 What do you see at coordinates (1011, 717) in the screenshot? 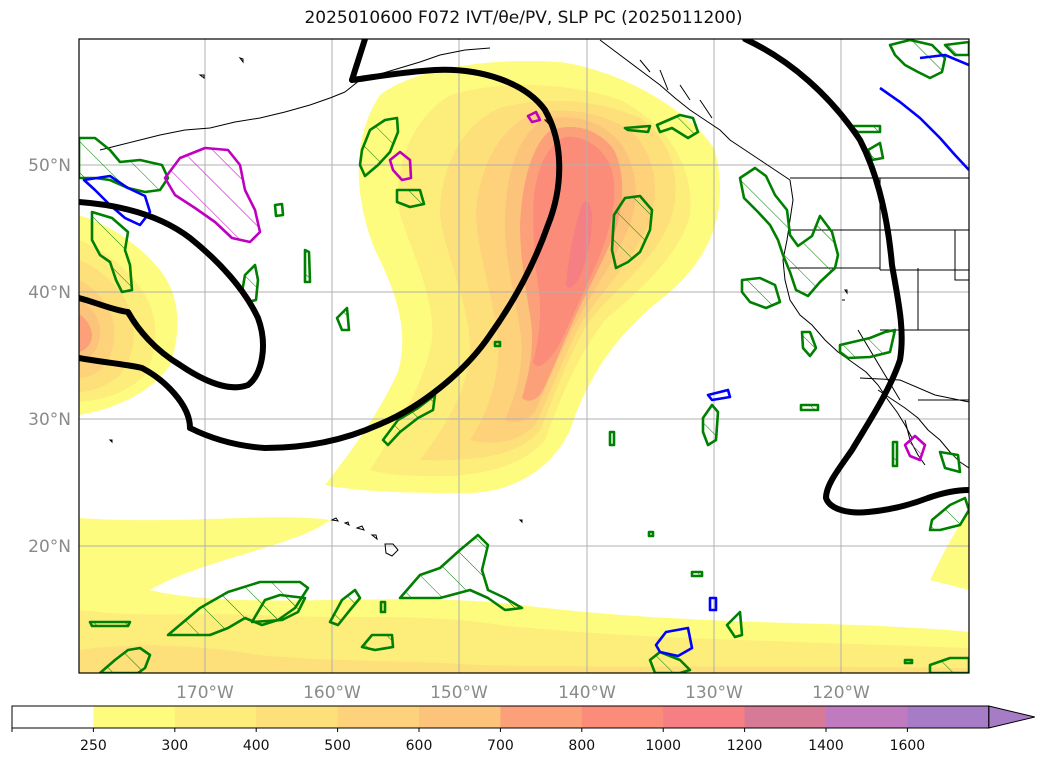
I see `colorbar-extension` at bounding box center [1011, 717].